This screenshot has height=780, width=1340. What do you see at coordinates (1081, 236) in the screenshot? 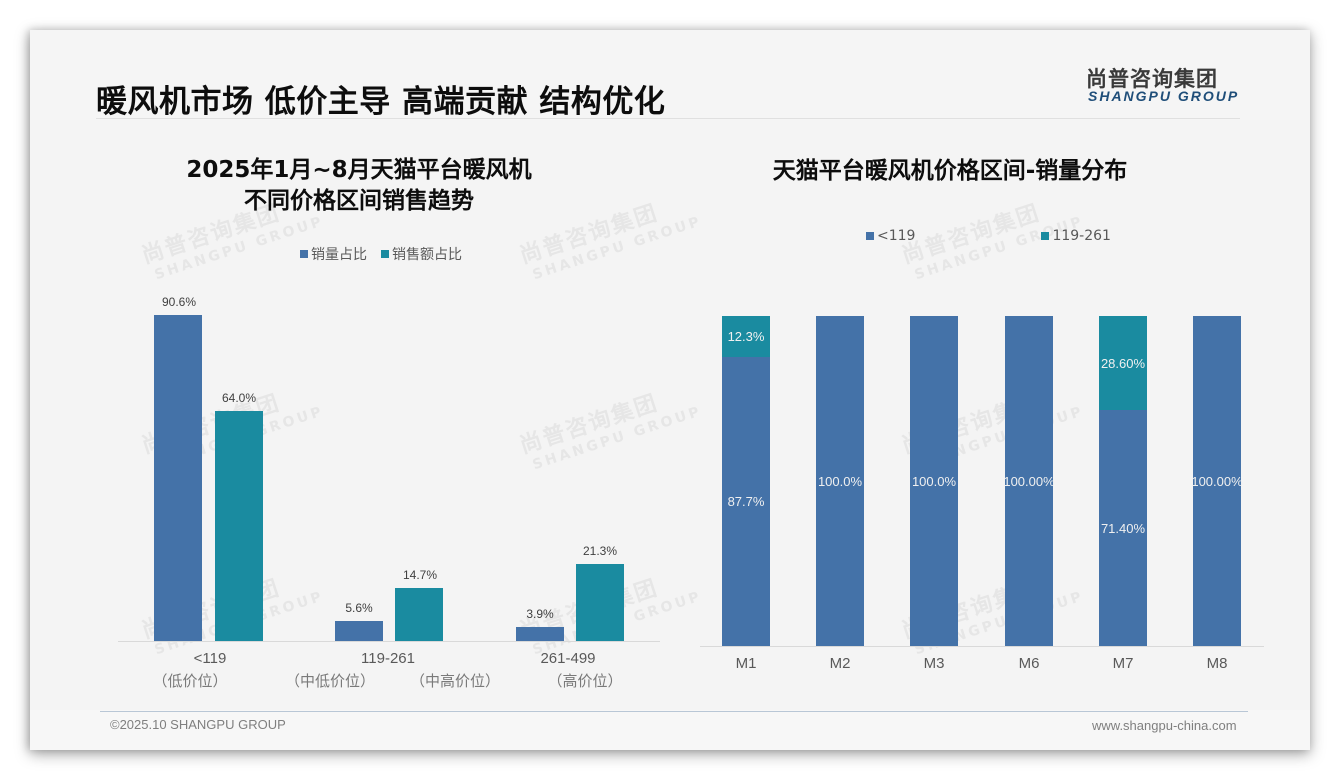
I see `legend-label: 119-261` at bounding box center [1081, 236].